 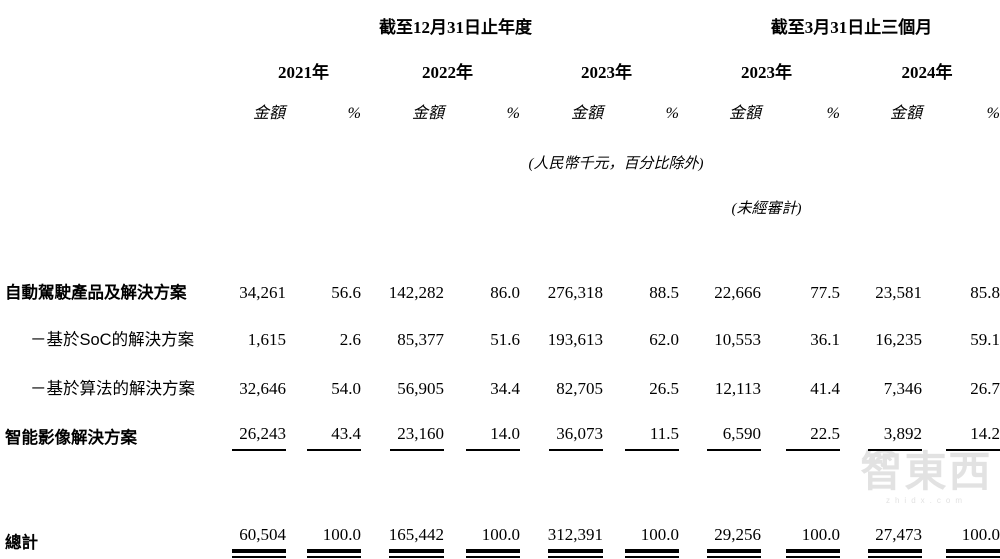 I want to click on year-header-2023: 2023年, so click(x=606, y=73).